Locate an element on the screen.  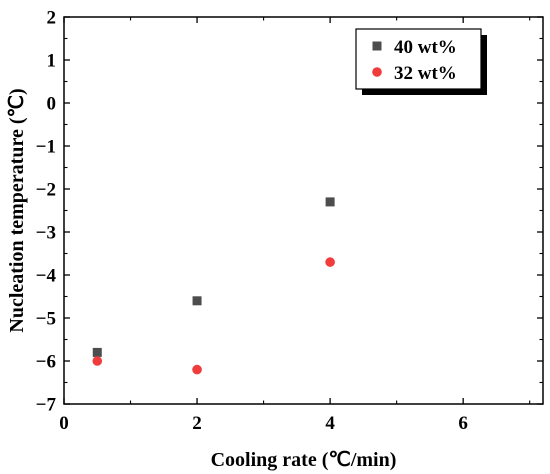
x-tick-label: 0 is located at coordinates (64, 423).